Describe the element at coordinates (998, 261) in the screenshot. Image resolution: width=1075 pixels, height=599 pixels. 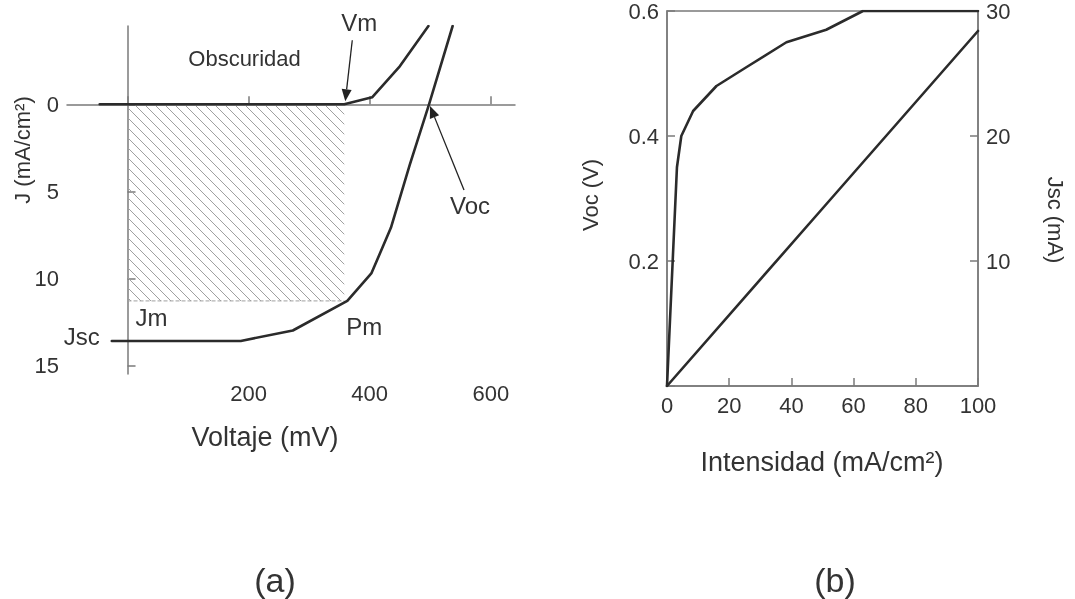
I see `y2-tick-label: 10` at that location.